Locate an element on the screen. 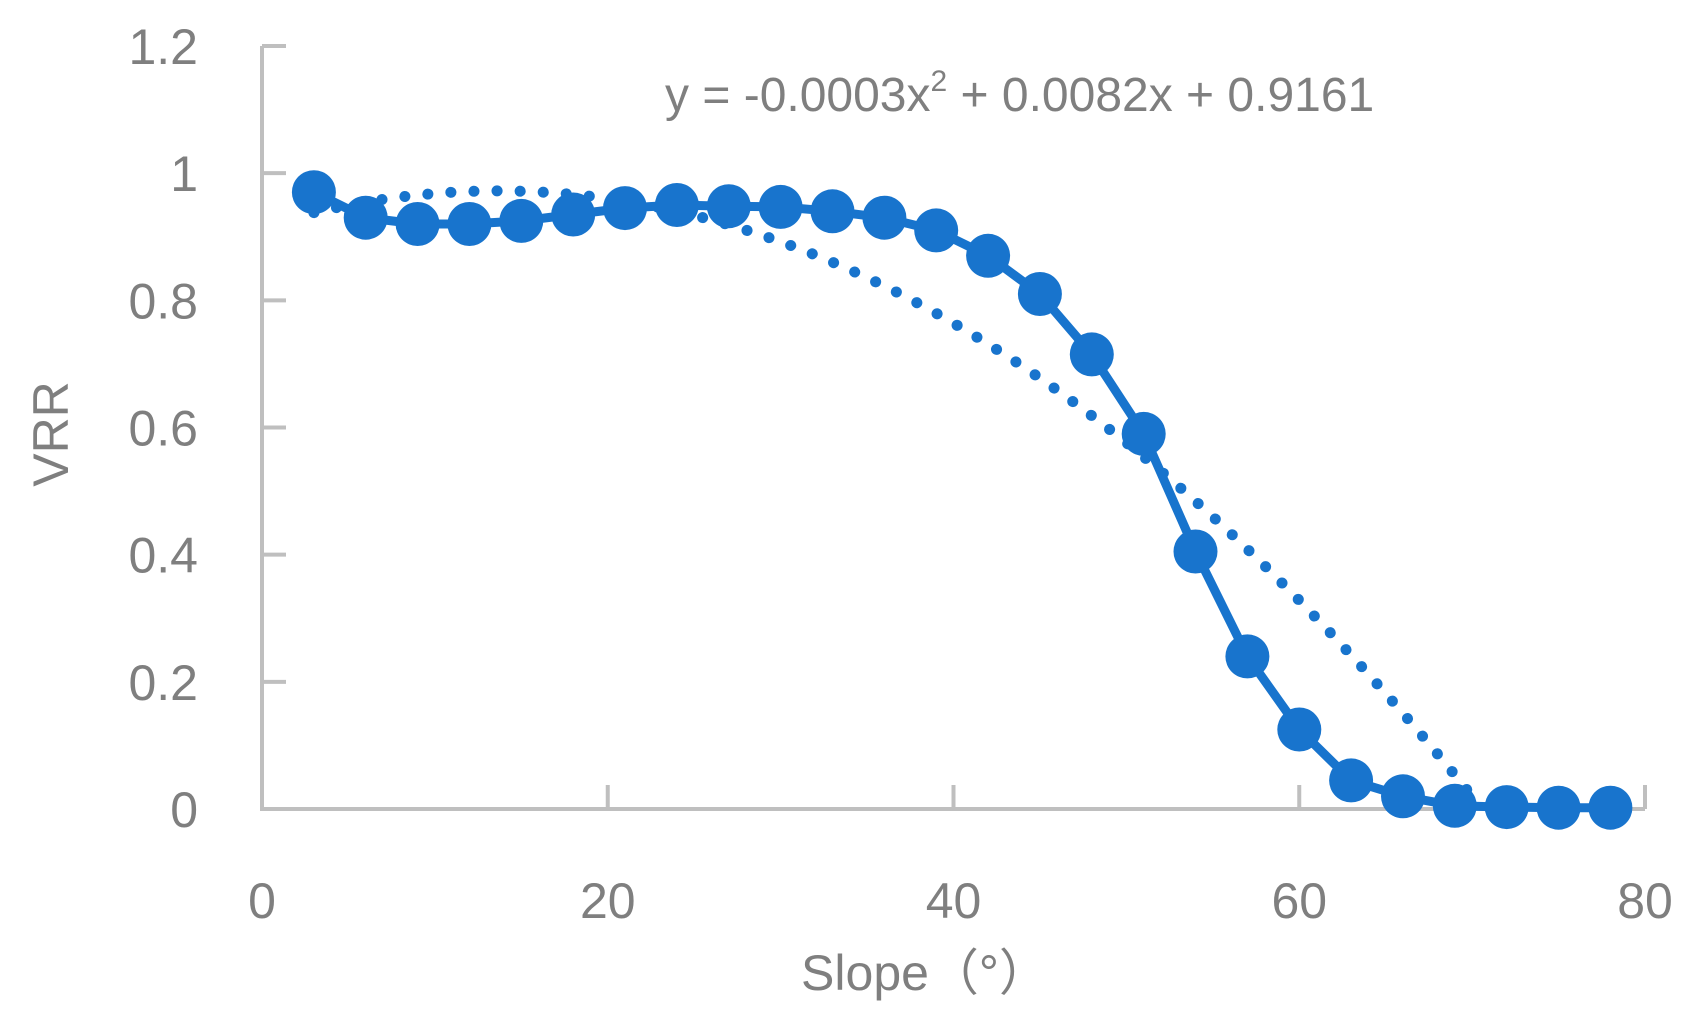 This screenshot has height=1026, width=1693. x-tick-label: 20 is located at coordinates (608, 901).